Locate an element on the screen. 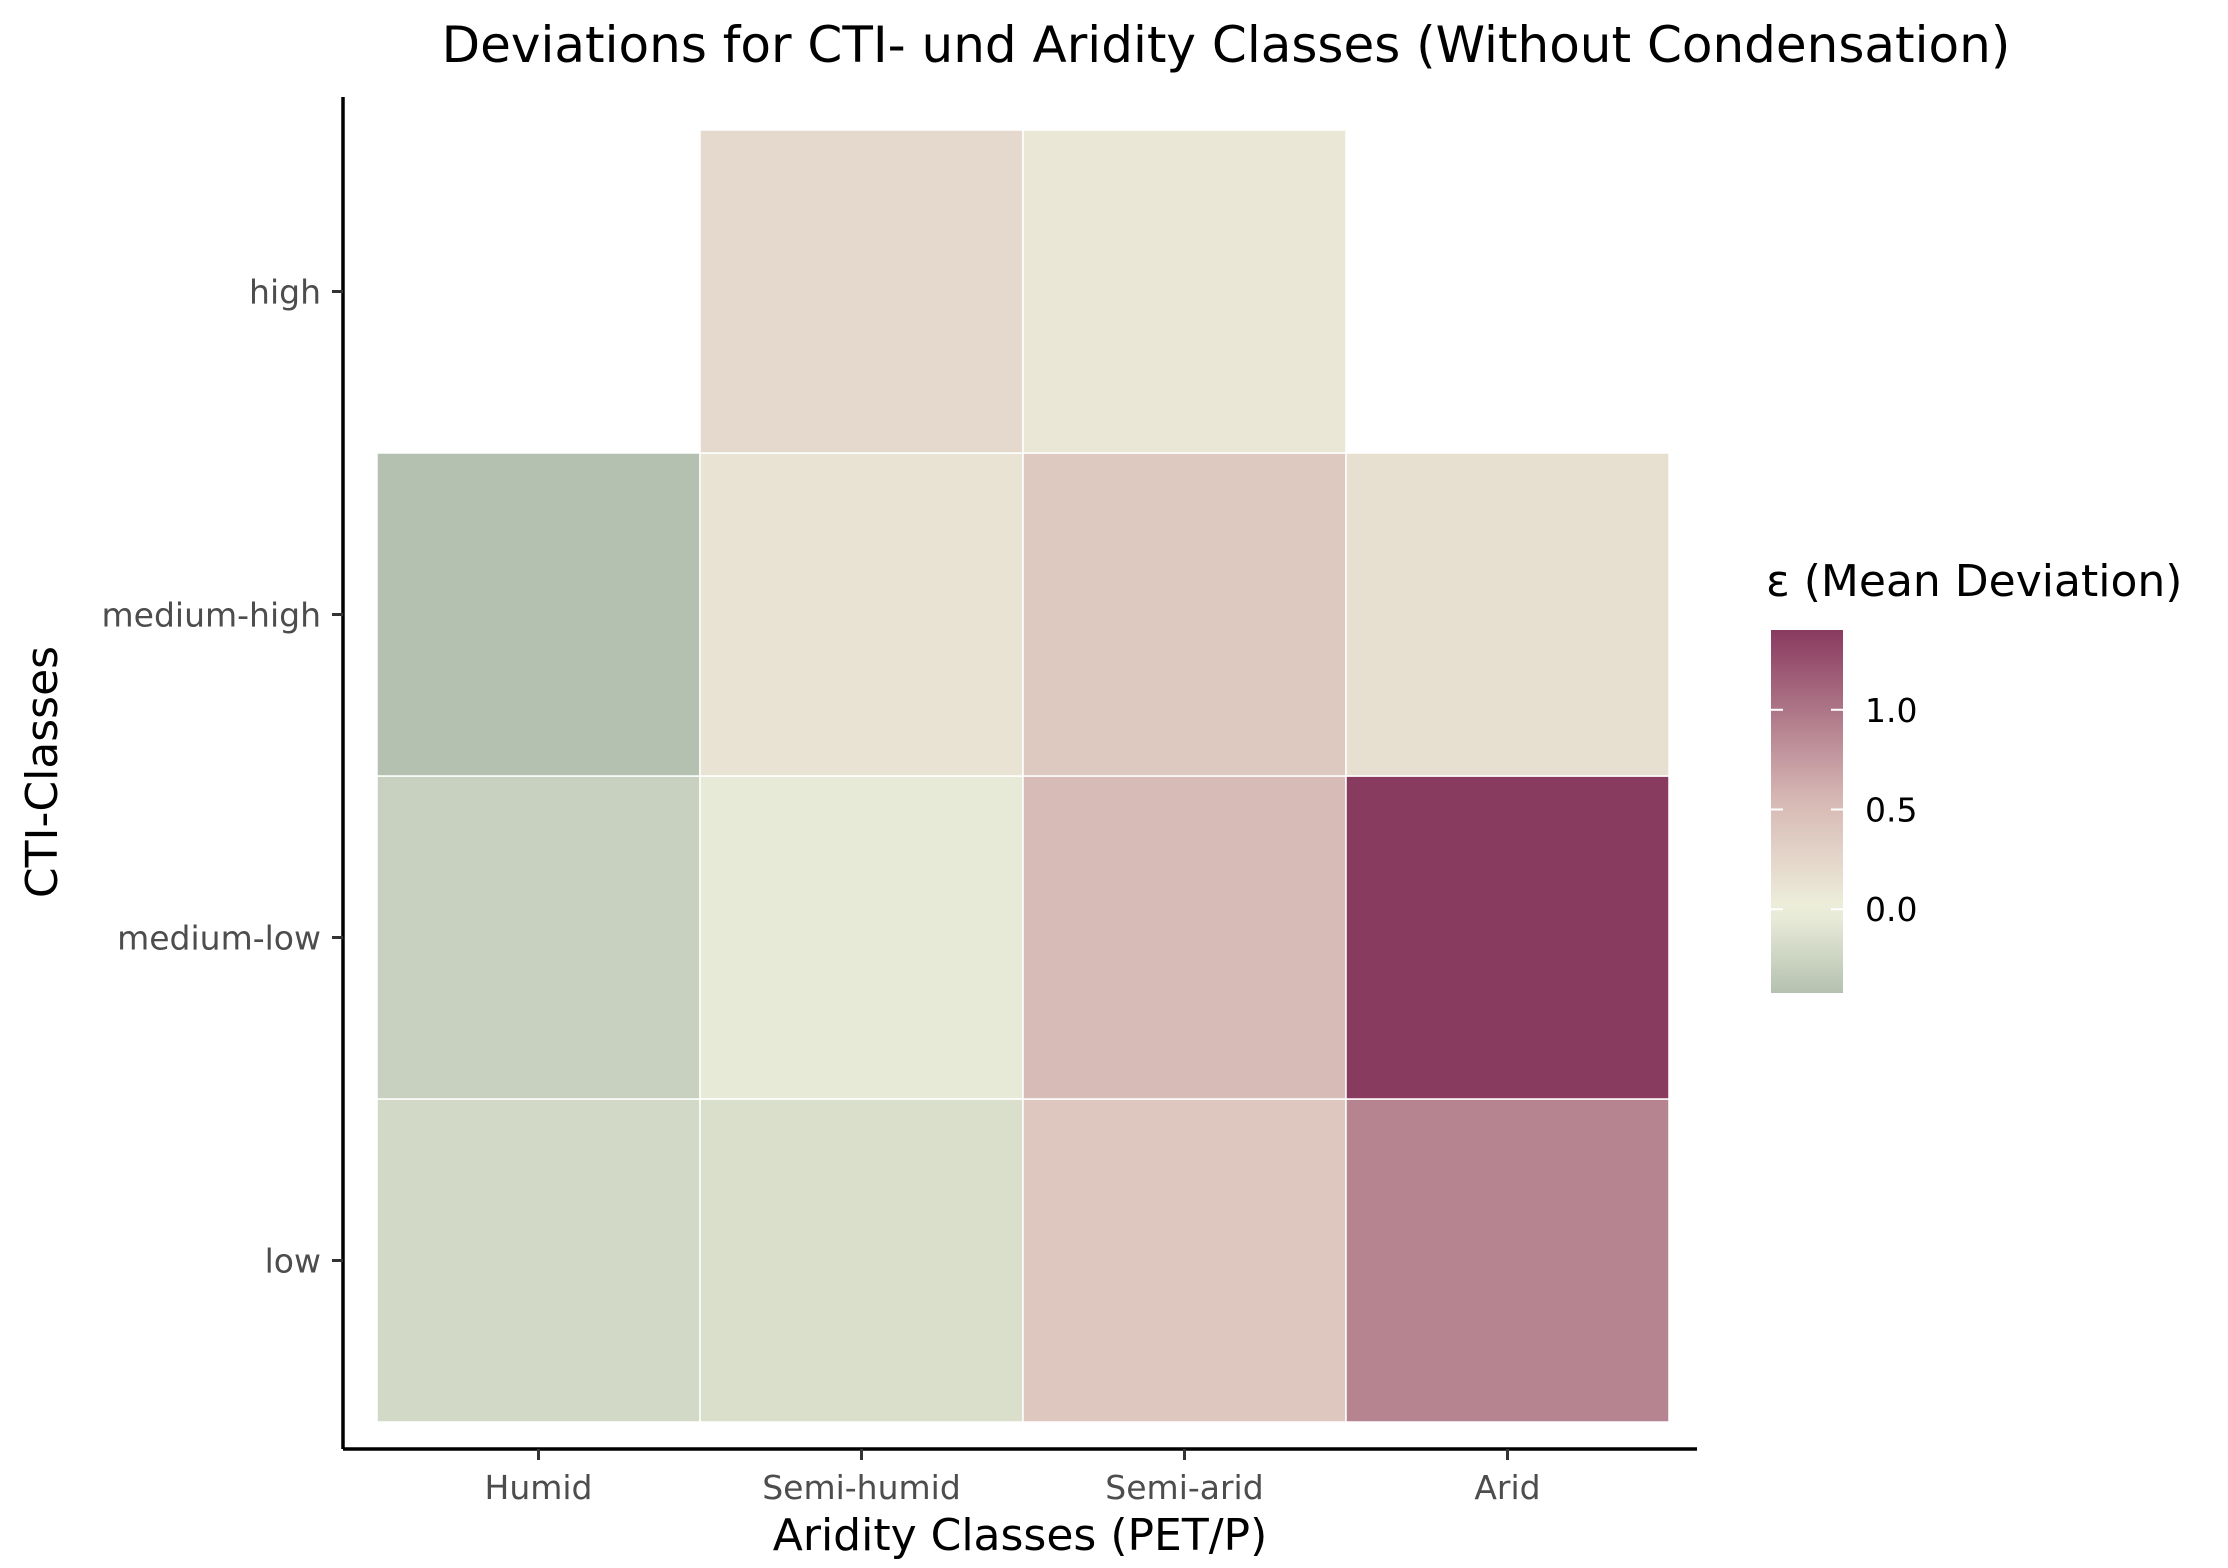  heatmap-cell-arid-medium-high is located at coordinates (1507, 614).